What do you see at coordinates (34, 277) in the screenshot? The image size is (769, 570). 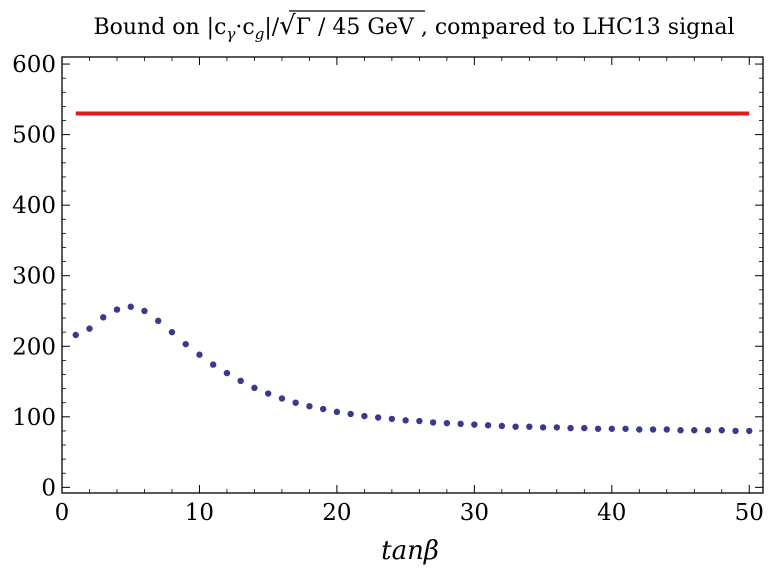 I see `y-tick-label: 300` at bounding box center [34, 277].